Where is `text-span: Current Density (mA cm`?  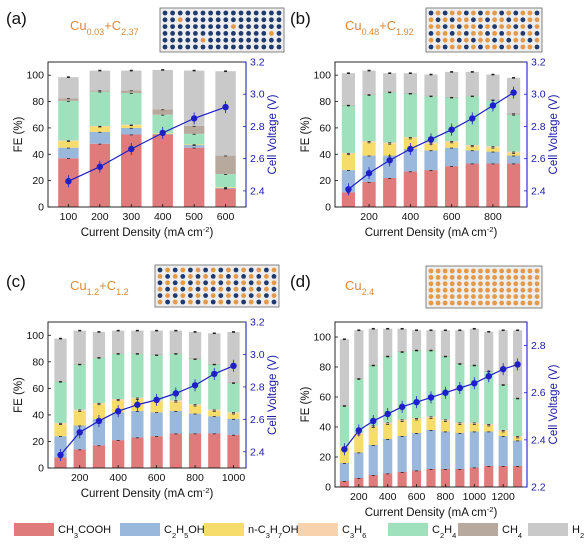 text-span: Current Density (mA cm is located at coordinates (142, 233).